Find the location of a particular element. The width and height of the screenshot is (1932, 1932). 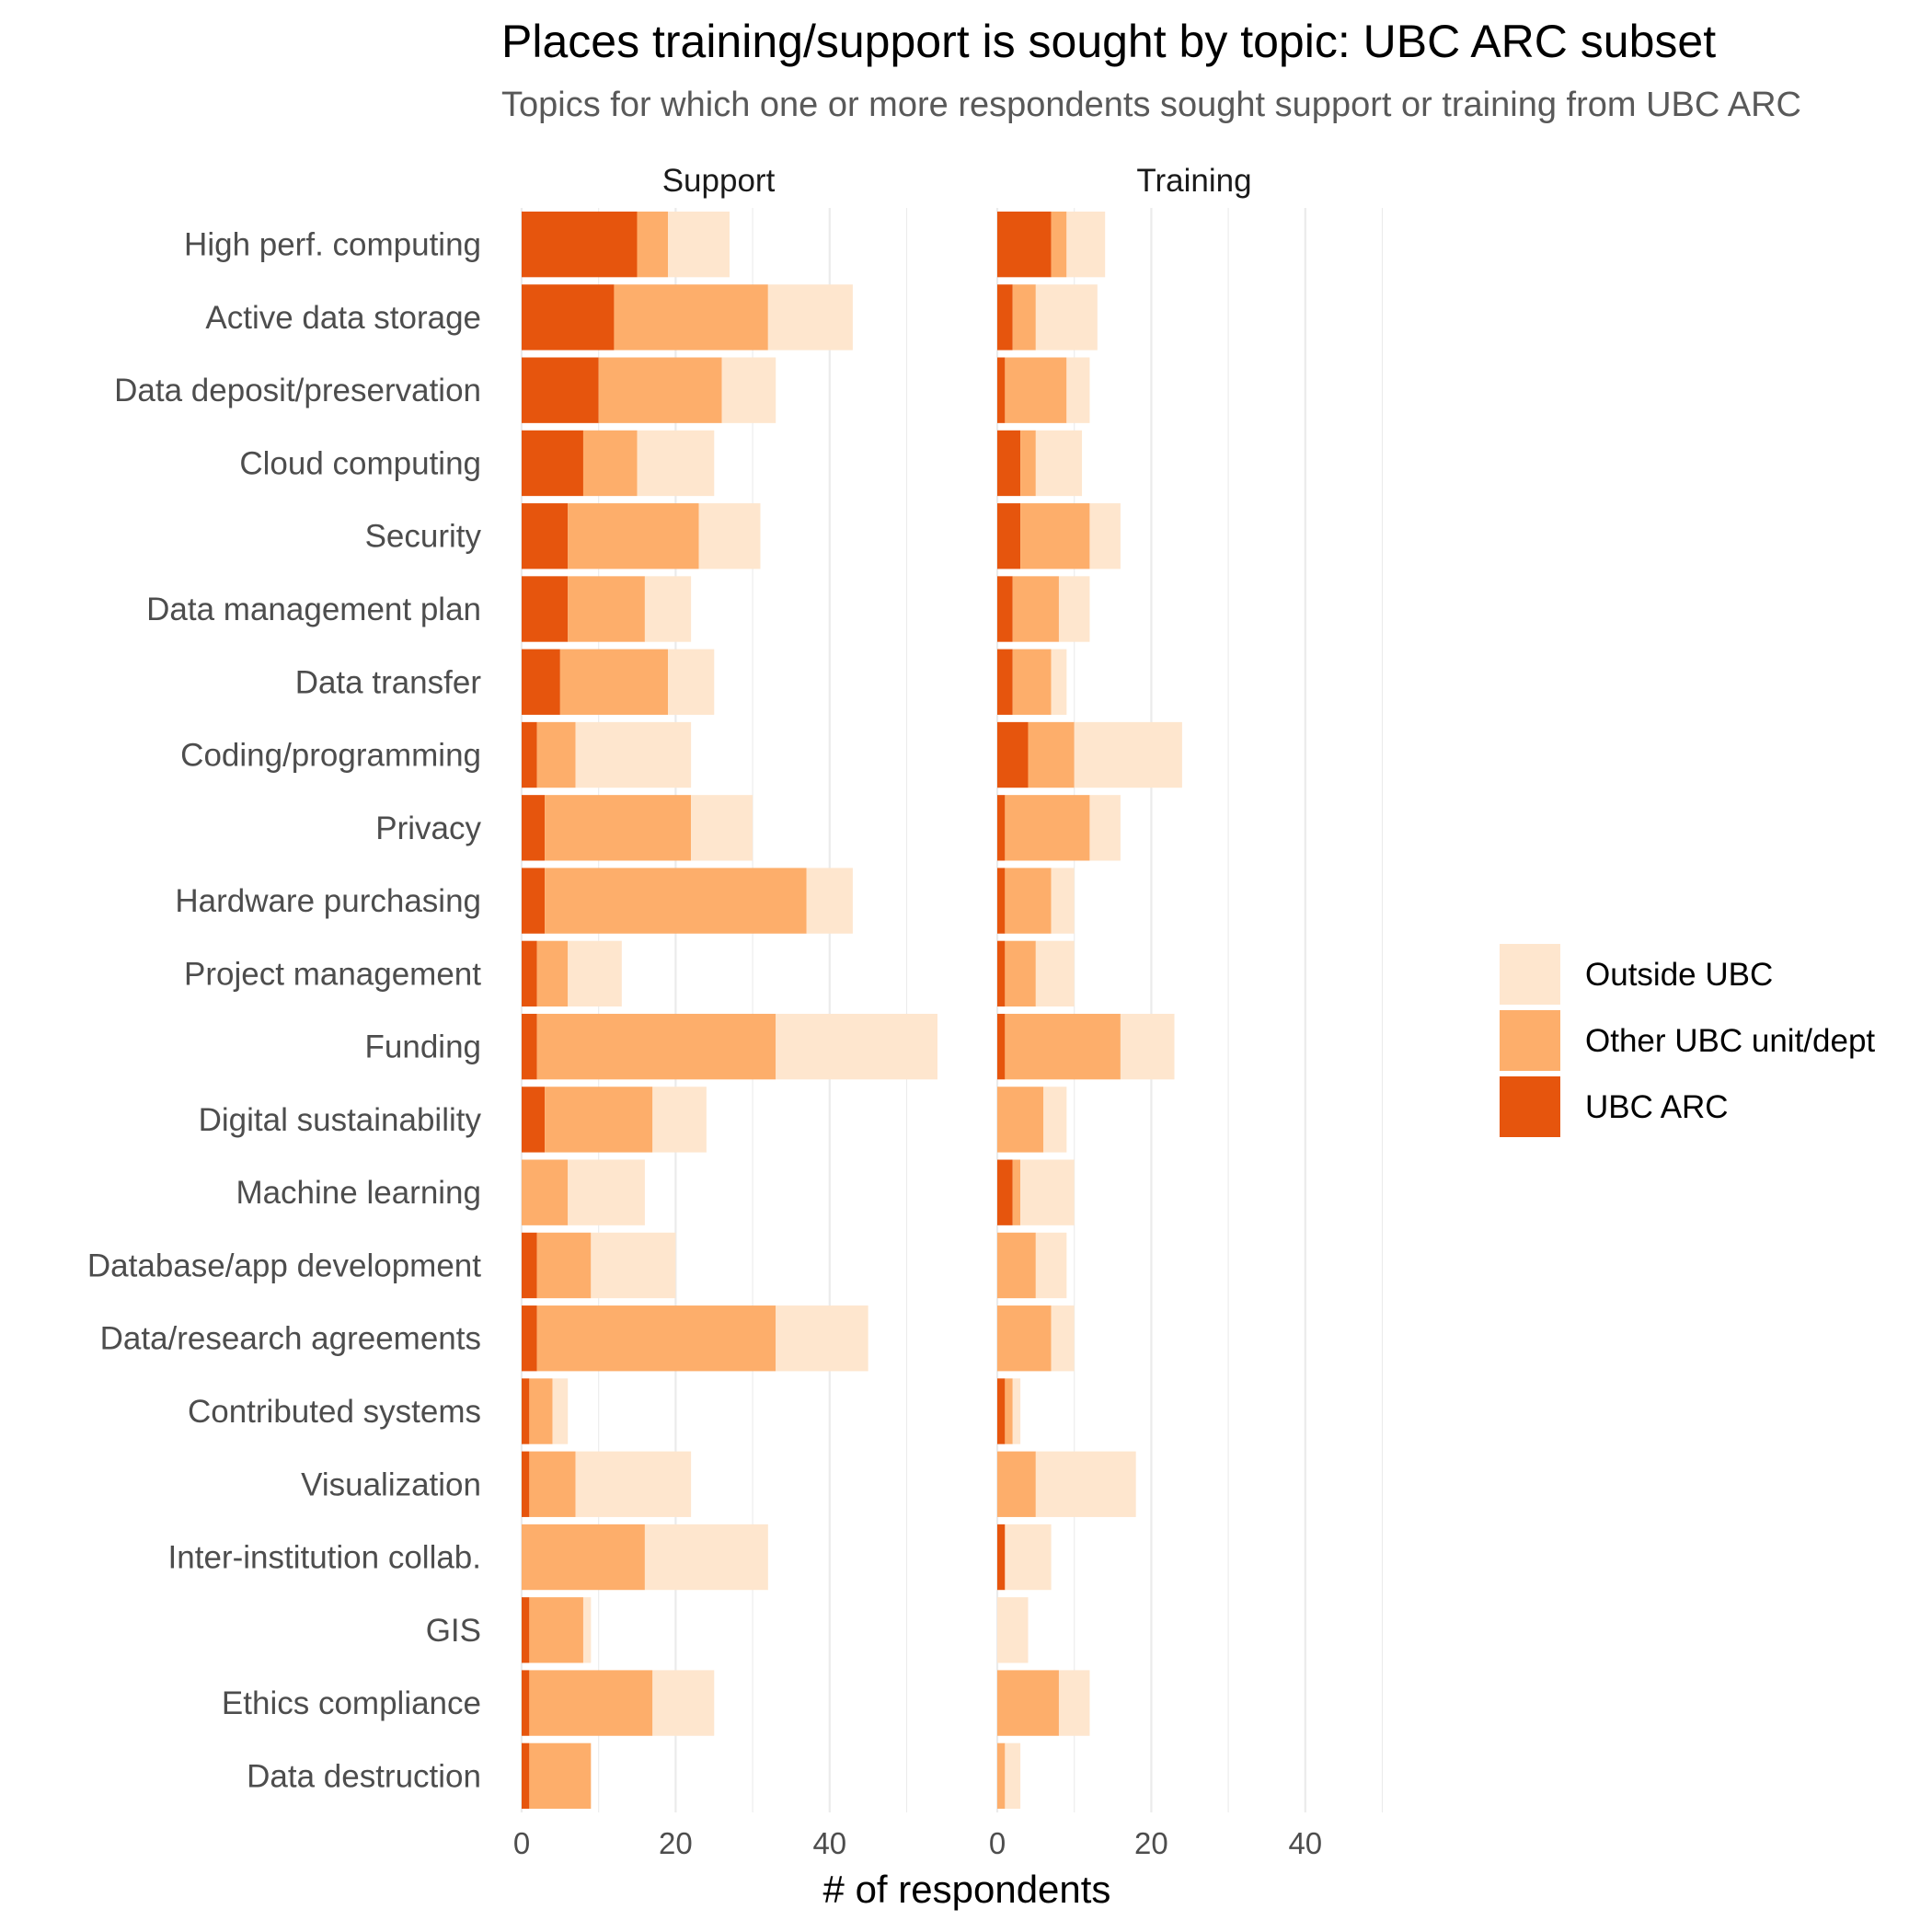

bar-support-data-destruction-other-ubc-unit-dept is located at coordinates (560, 1776).